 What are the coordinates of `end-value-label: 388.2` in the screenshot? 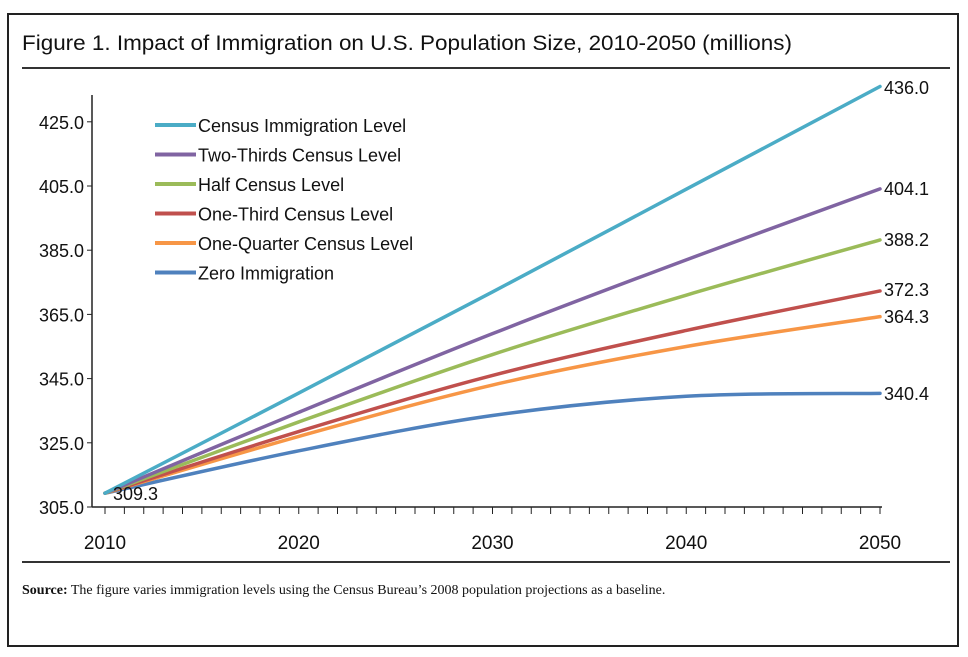 It's located at (906, 240).